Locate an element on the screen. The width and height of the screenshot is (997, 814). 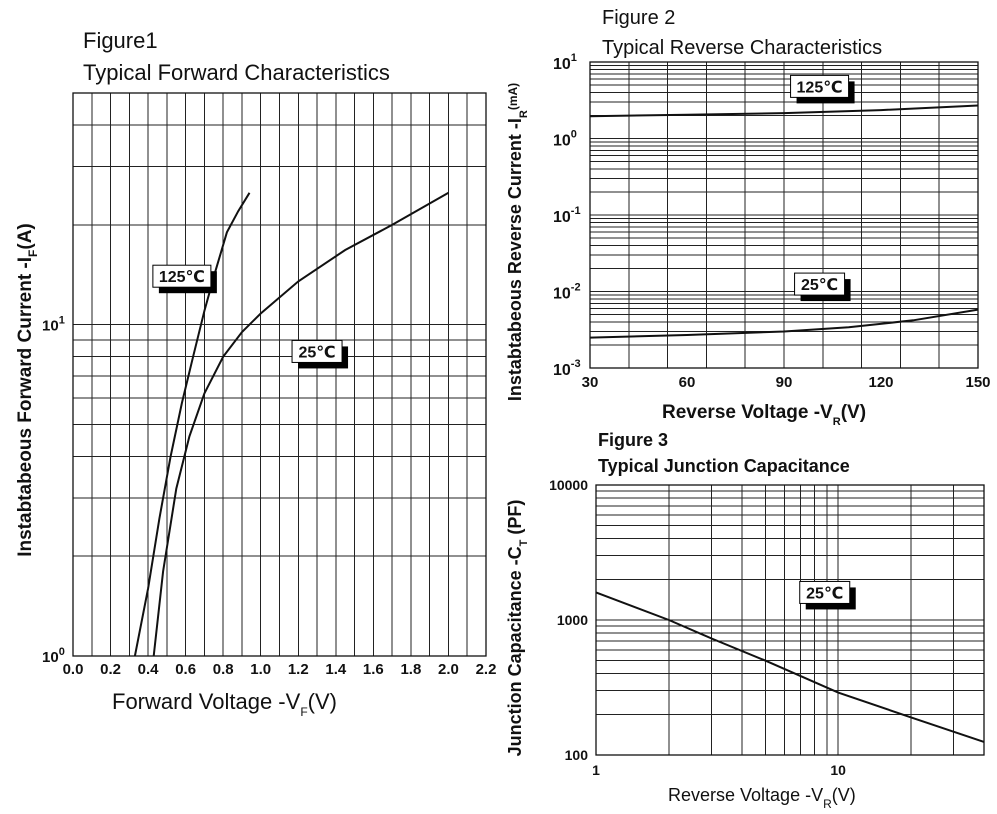
fig2-title: Typical Reverse Characteristics is located at coordinates (742, 48).